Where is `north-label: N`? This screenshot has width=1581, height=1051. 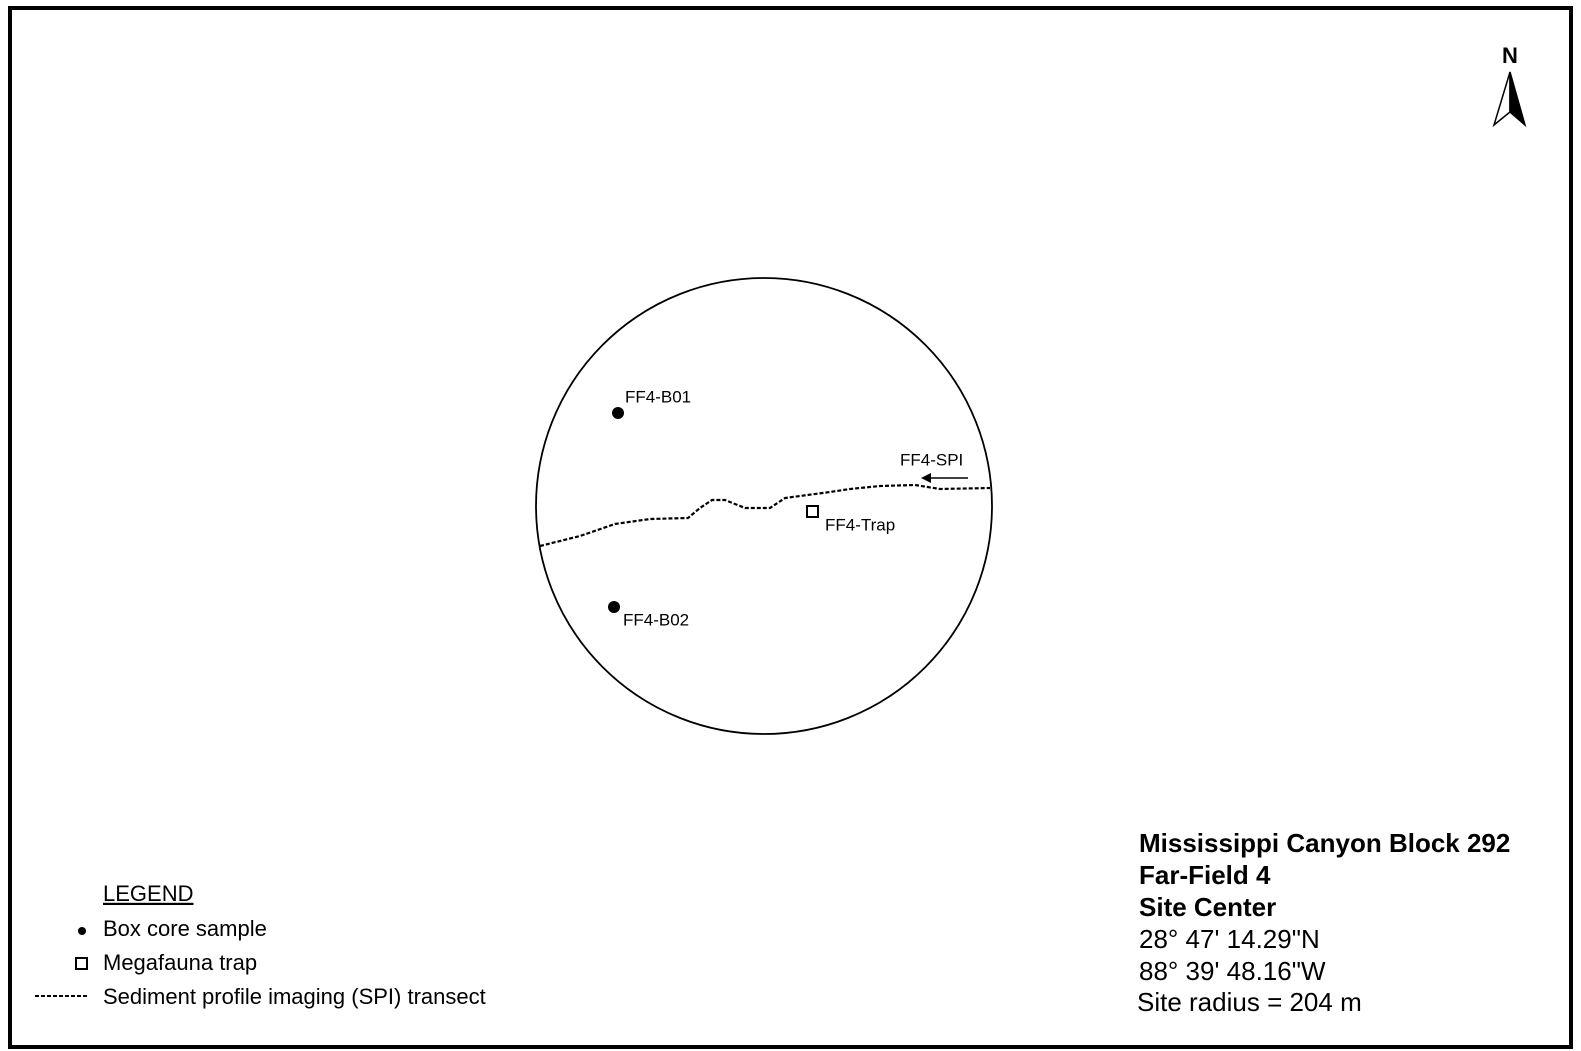 north-label: N is located at coordinates (1510, 55).